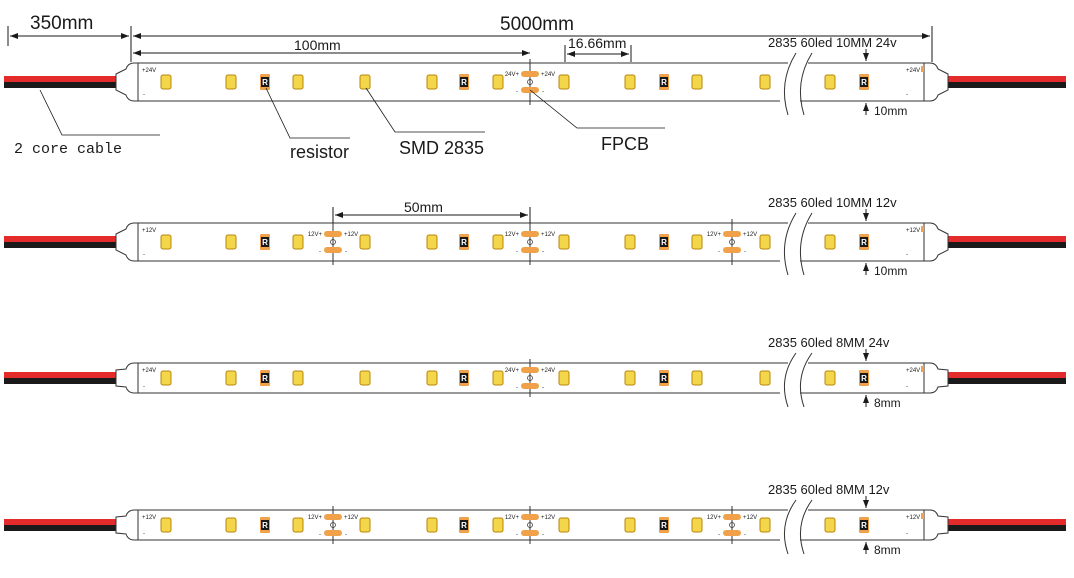 This screenshot has height=578, width=1074. What do you see at coordinates (887, 403) in the screenshot?
I see `width-label: 8mm` at bounding box center [887, 403].